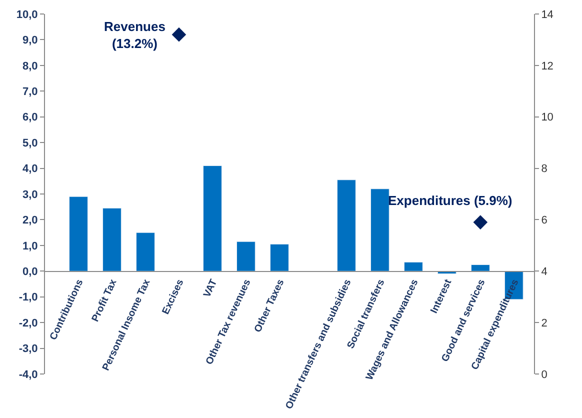 The width and height of the screenshot is (582, 418). I want to click on x-tick-label: VAT, so click(211, 289).